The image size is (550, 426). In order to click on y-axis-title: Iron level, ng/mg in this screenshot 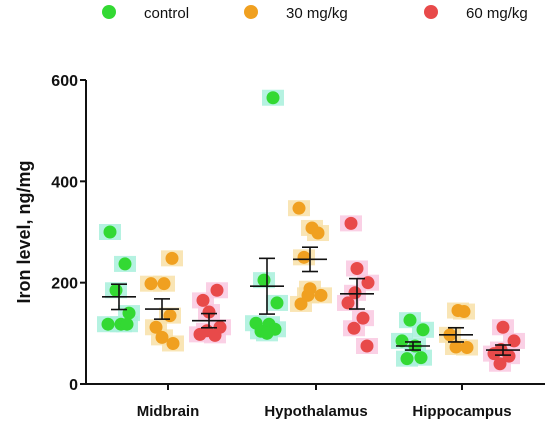, I will do `click(24, 231)`.